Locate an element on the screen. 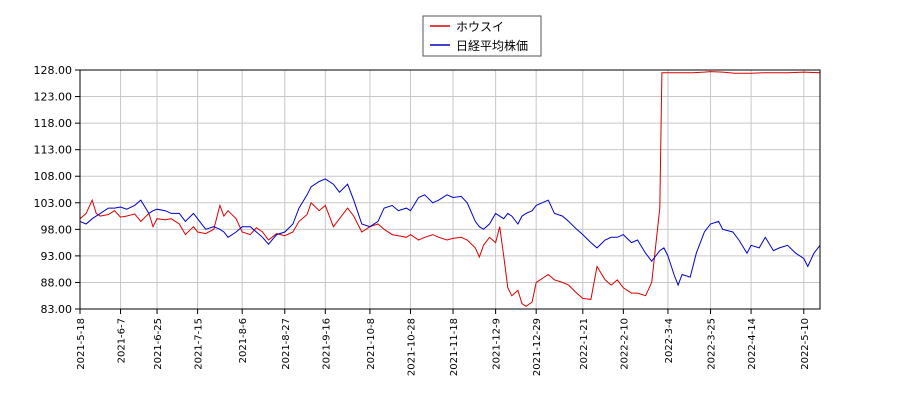 This screenshot has height=404, width=900. legend-label-nikkei: 日経平均株価 is located at coordinates (492, 45).